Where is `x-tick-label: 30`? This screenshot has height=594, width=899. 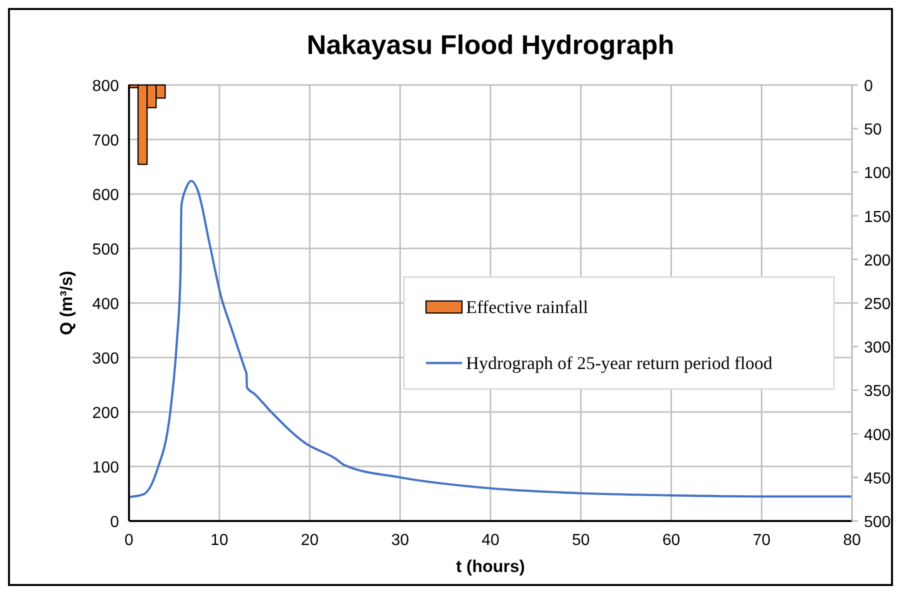
x-tick-label: 30 is located at coordinates (400, 540).